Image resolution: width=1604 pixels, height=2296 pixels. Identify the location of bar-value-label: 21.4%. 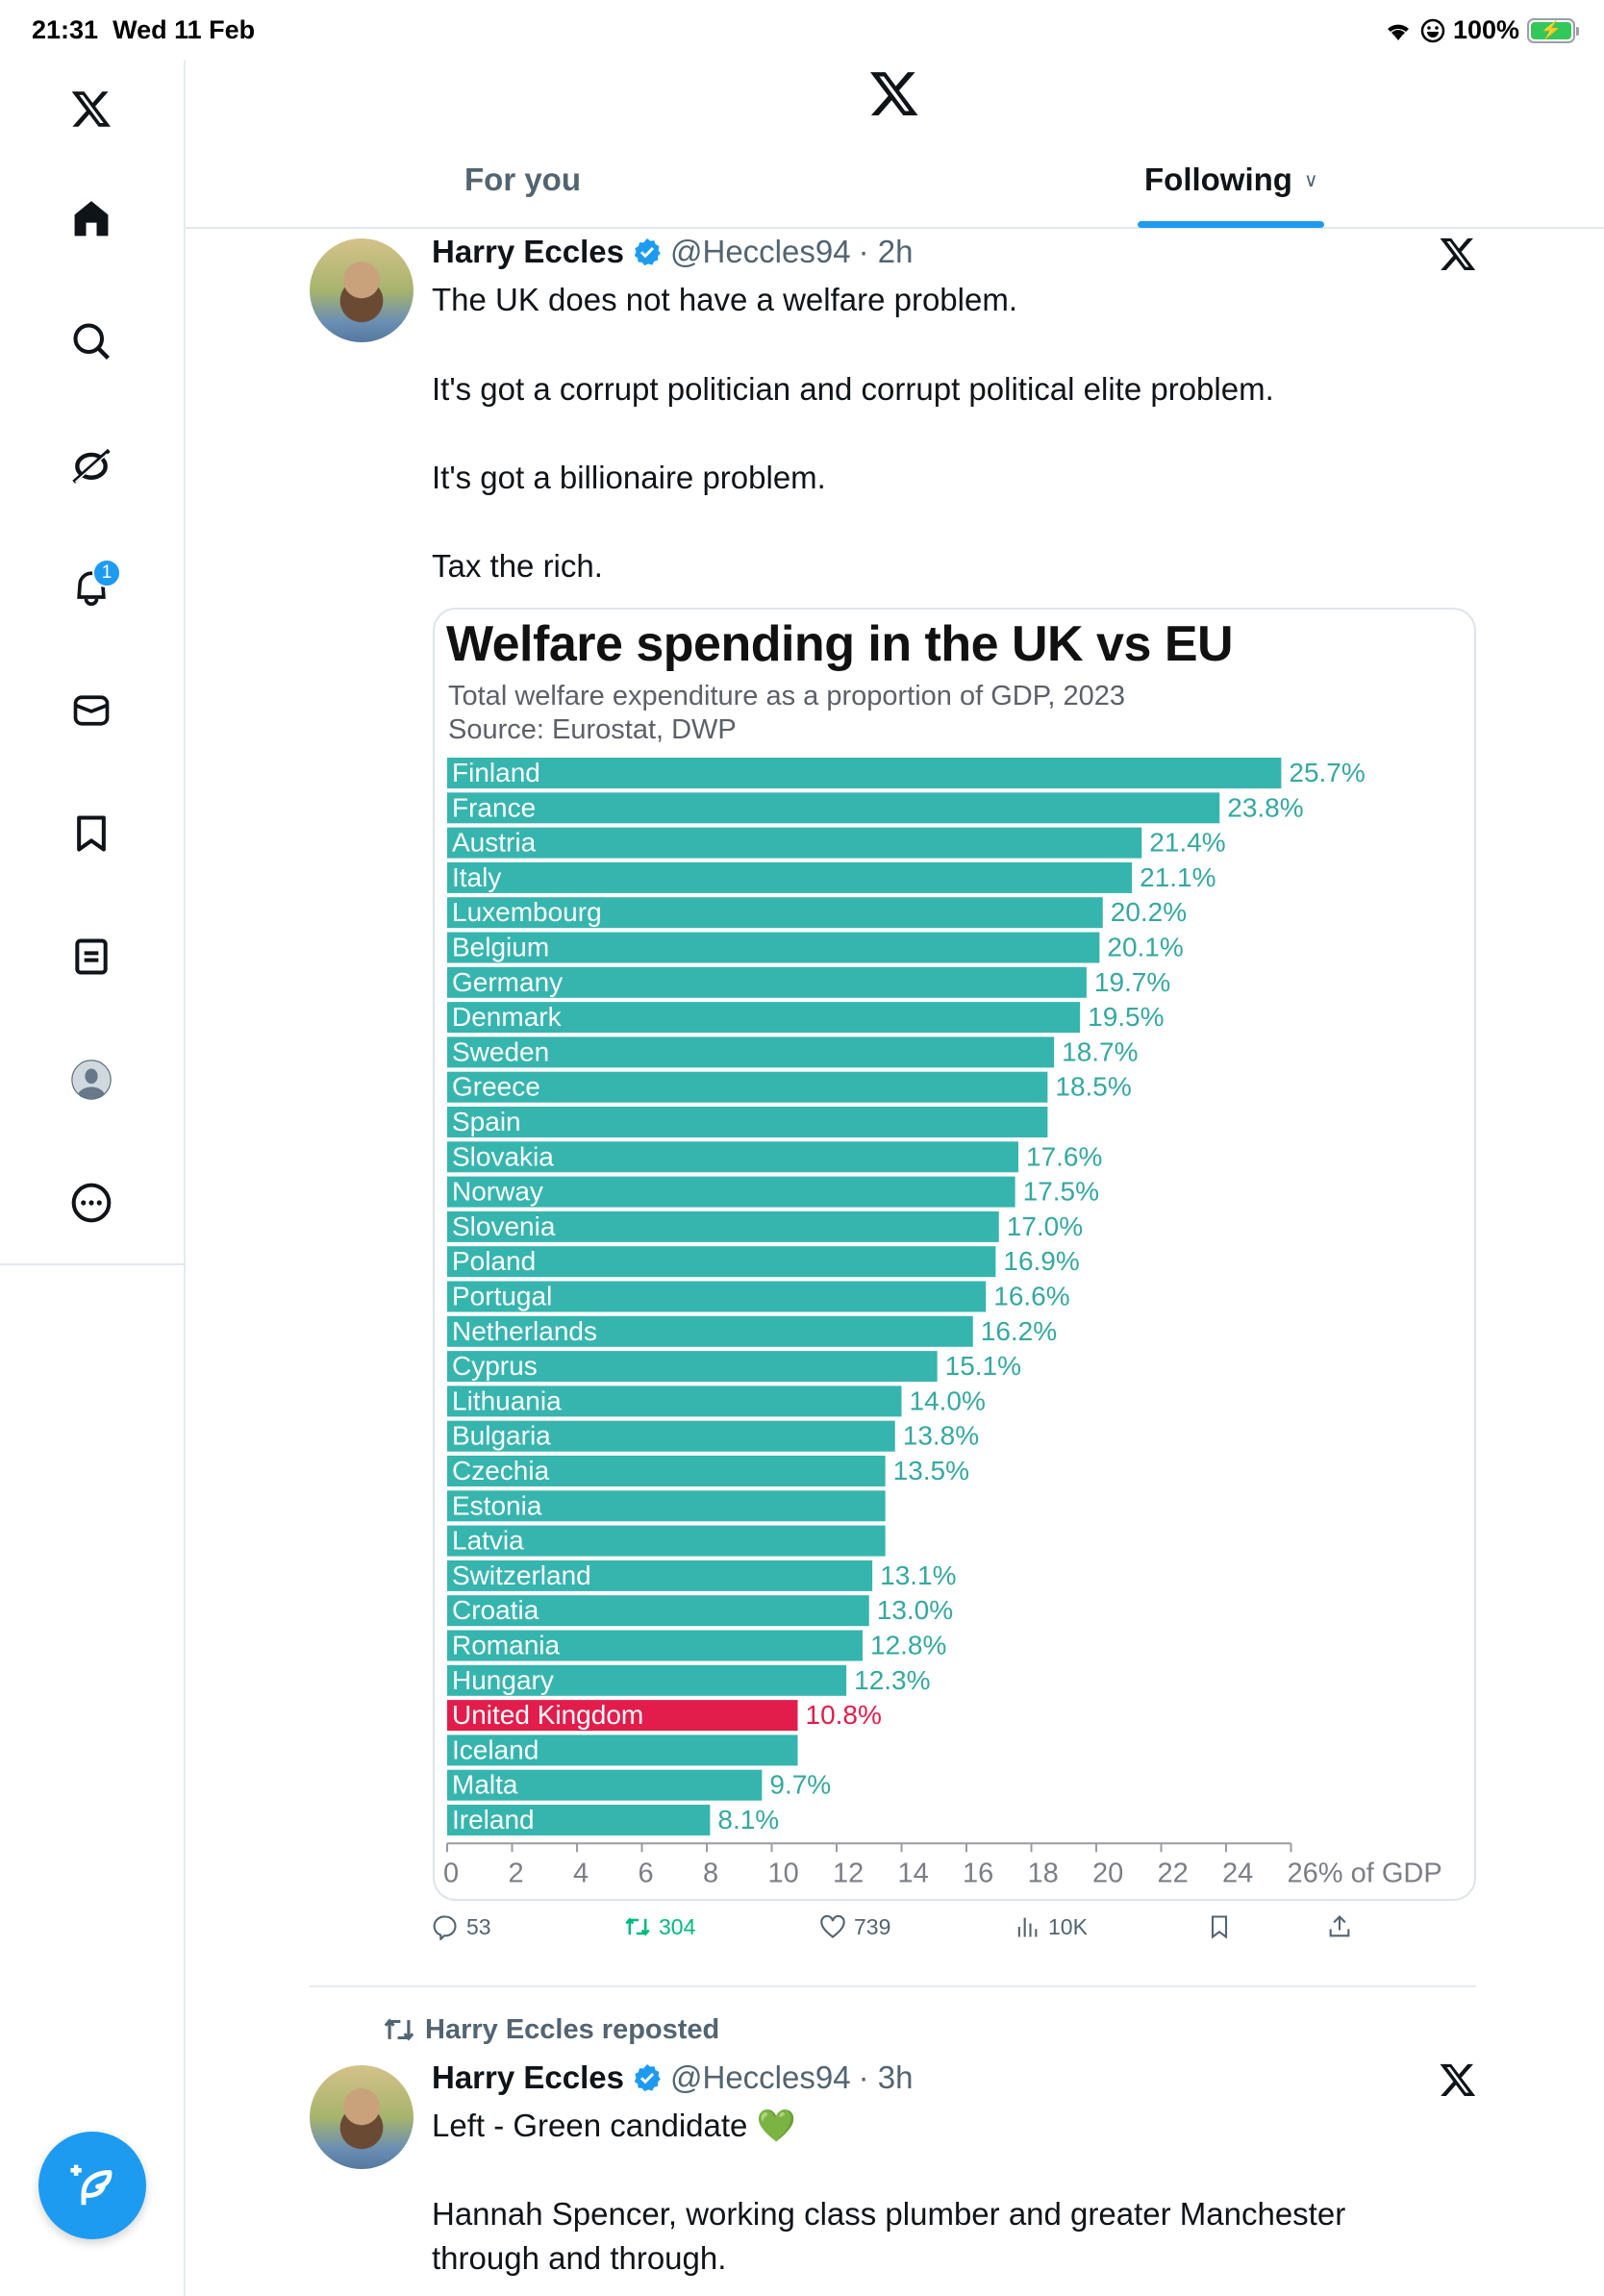
(1187, 843).